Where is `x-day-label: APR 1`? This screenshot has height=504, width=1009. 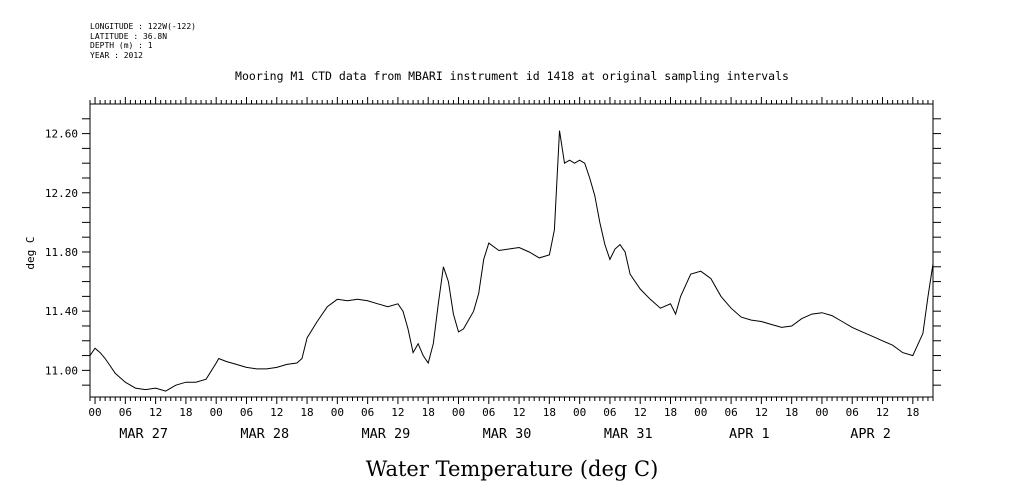
x-day-label: APR 1 is located at coordinates (749, 434).